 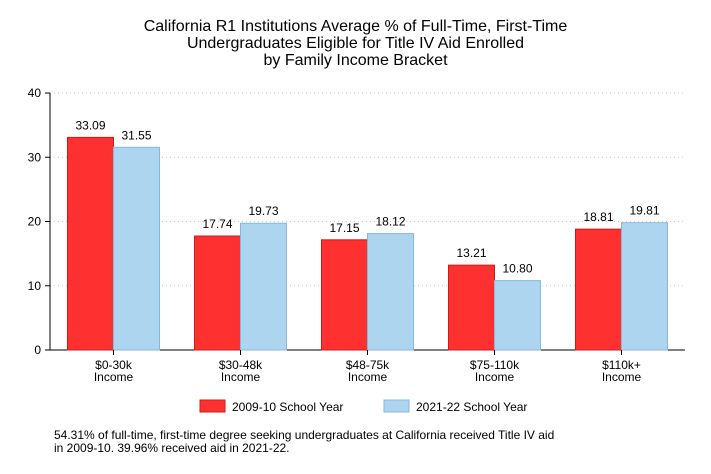 What do you see at coordinates (37, 350) in the screenshot?
I see `y-tick-label: 0` at bounding box center [37, 350].